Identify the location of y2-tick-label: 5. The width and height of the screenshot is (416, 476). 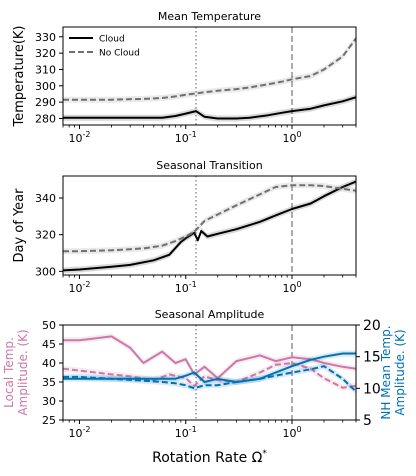
(367, 421).